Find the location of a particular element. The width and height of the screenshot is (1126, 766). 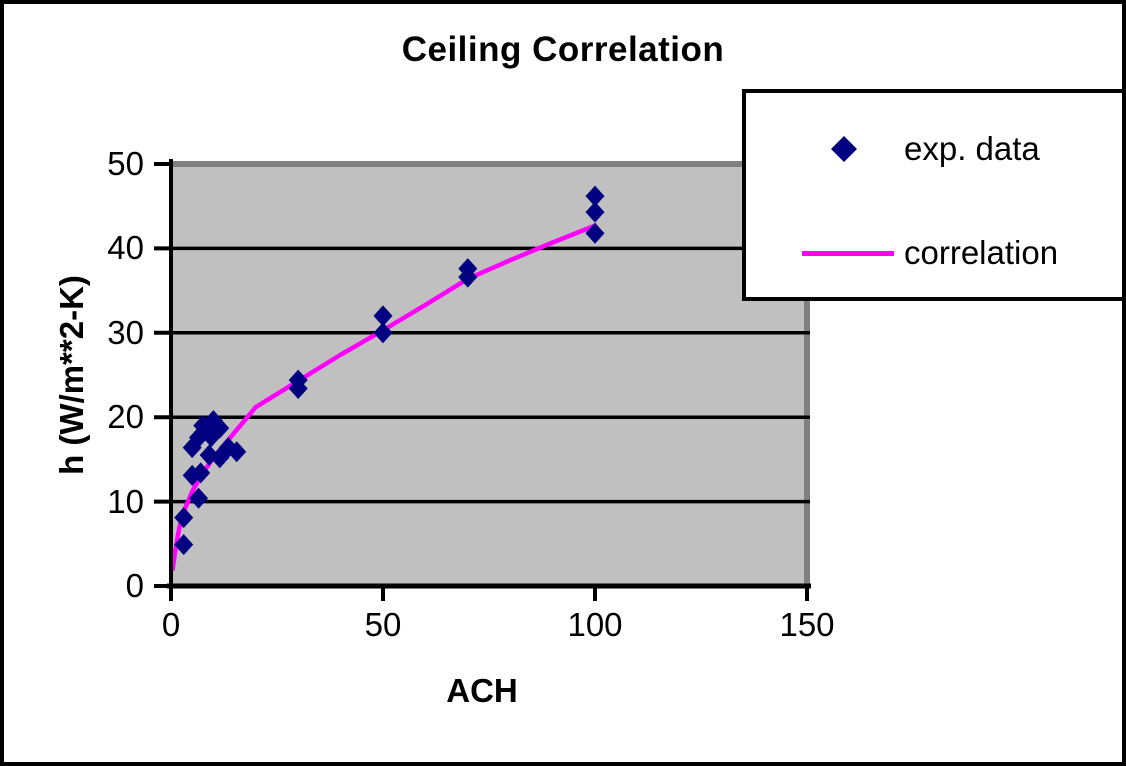

line-marker-icon is located at coordinates (848, 253).